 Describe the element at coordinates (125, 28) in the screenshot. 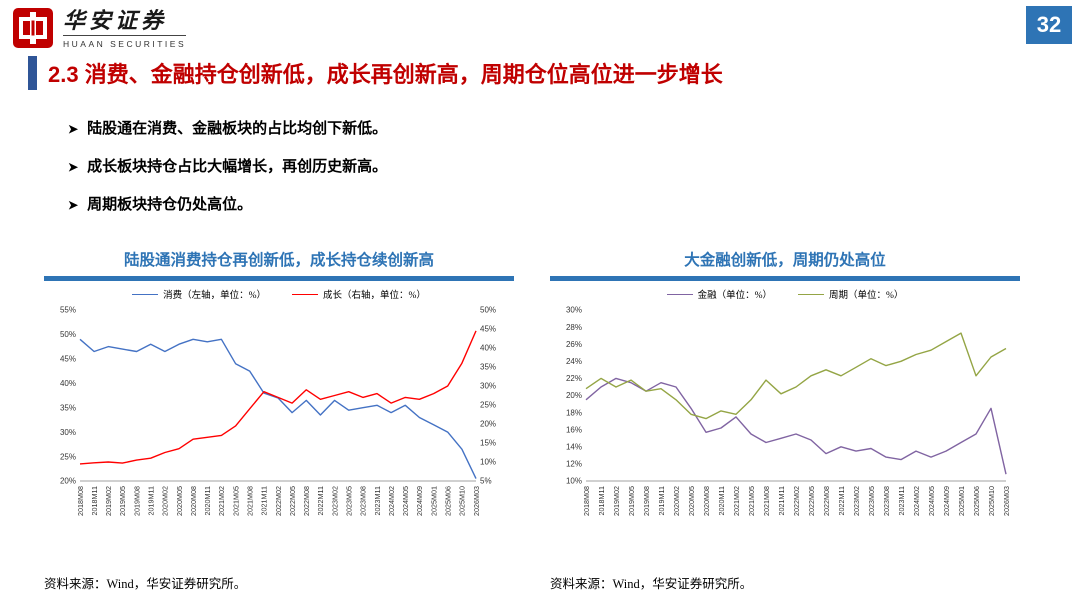

I see `logo-text-block: 华安证券 HUAAN SECURITIES` at that location.